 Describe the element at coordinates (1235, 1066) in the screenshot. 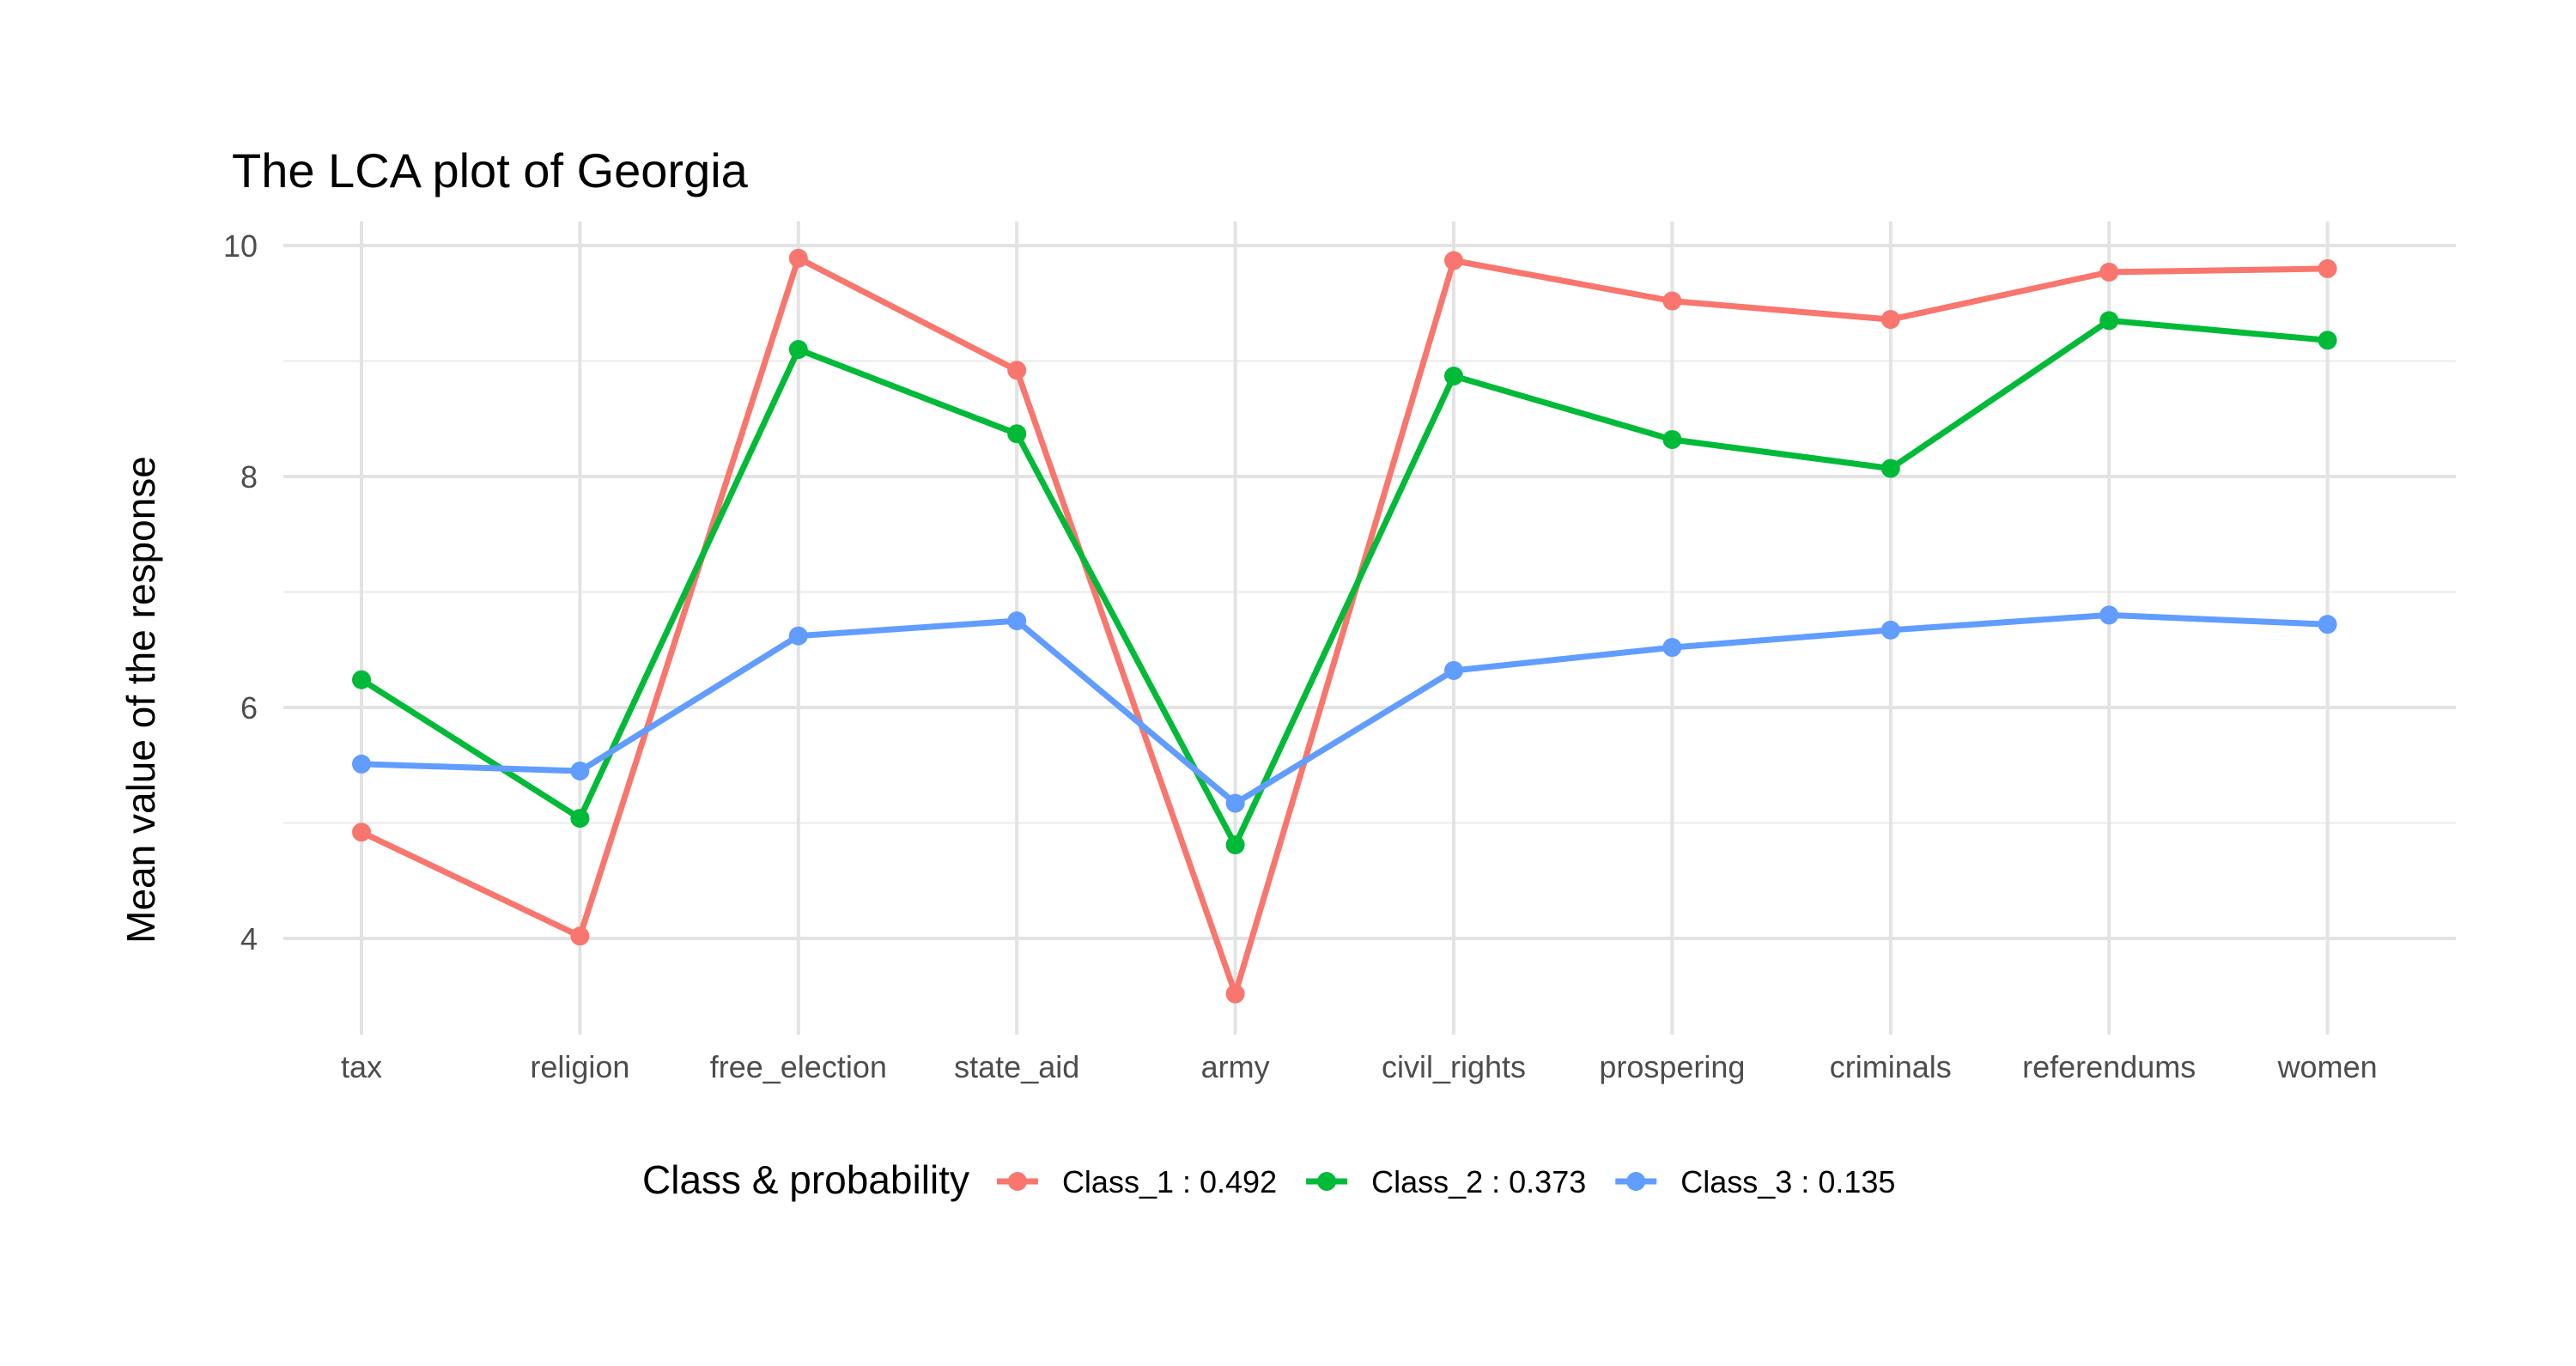

I see `x-tick-label: army` at that location.